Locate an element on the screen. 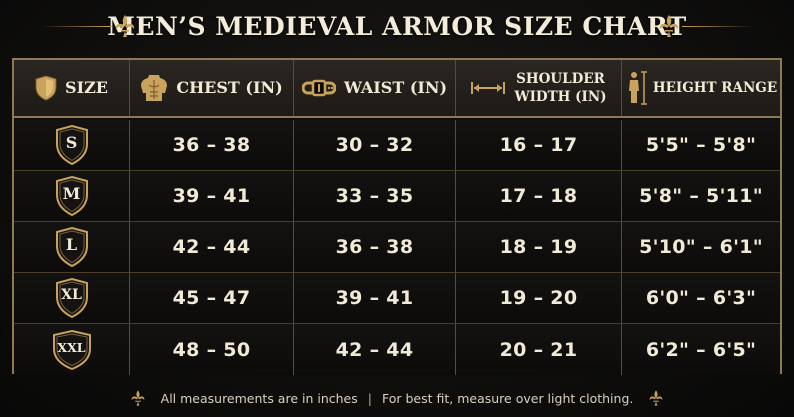 This screenshot has width=794, height=417. size-cell: S is located at coordinates (72, 145).